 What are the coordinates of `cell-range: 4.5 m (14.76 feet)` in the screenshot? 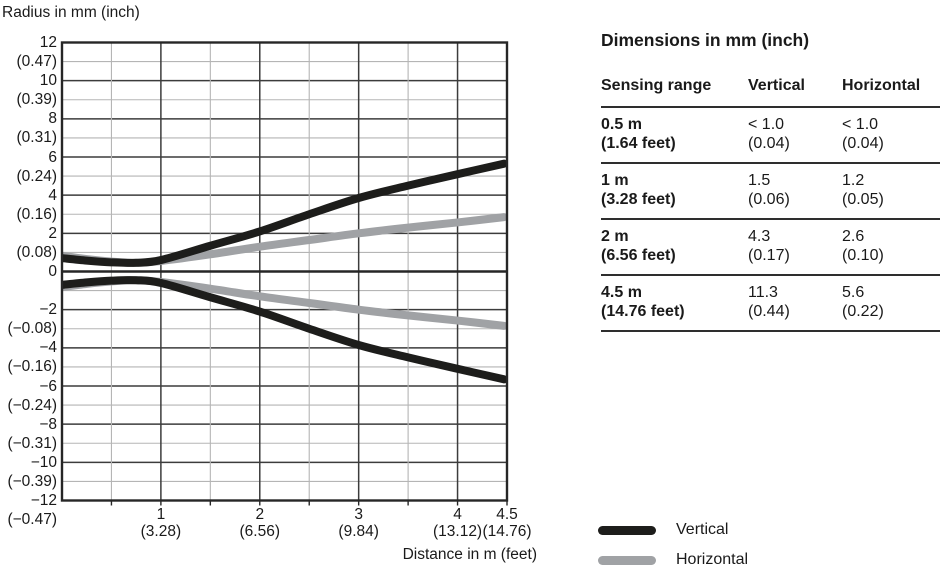 It's located at (674, 303).